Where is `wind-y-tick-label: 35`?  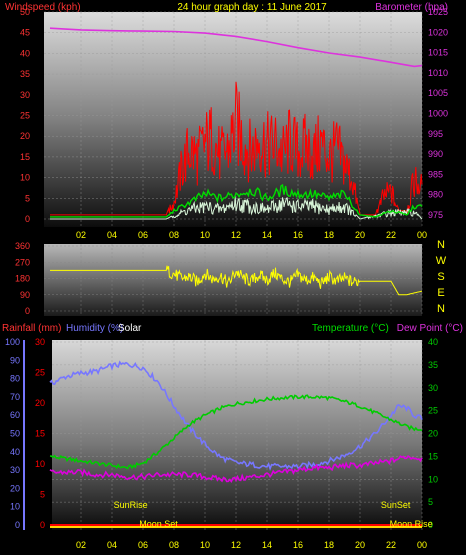 wind-y-tick-label: 35 is located at coordinates (25, 74).